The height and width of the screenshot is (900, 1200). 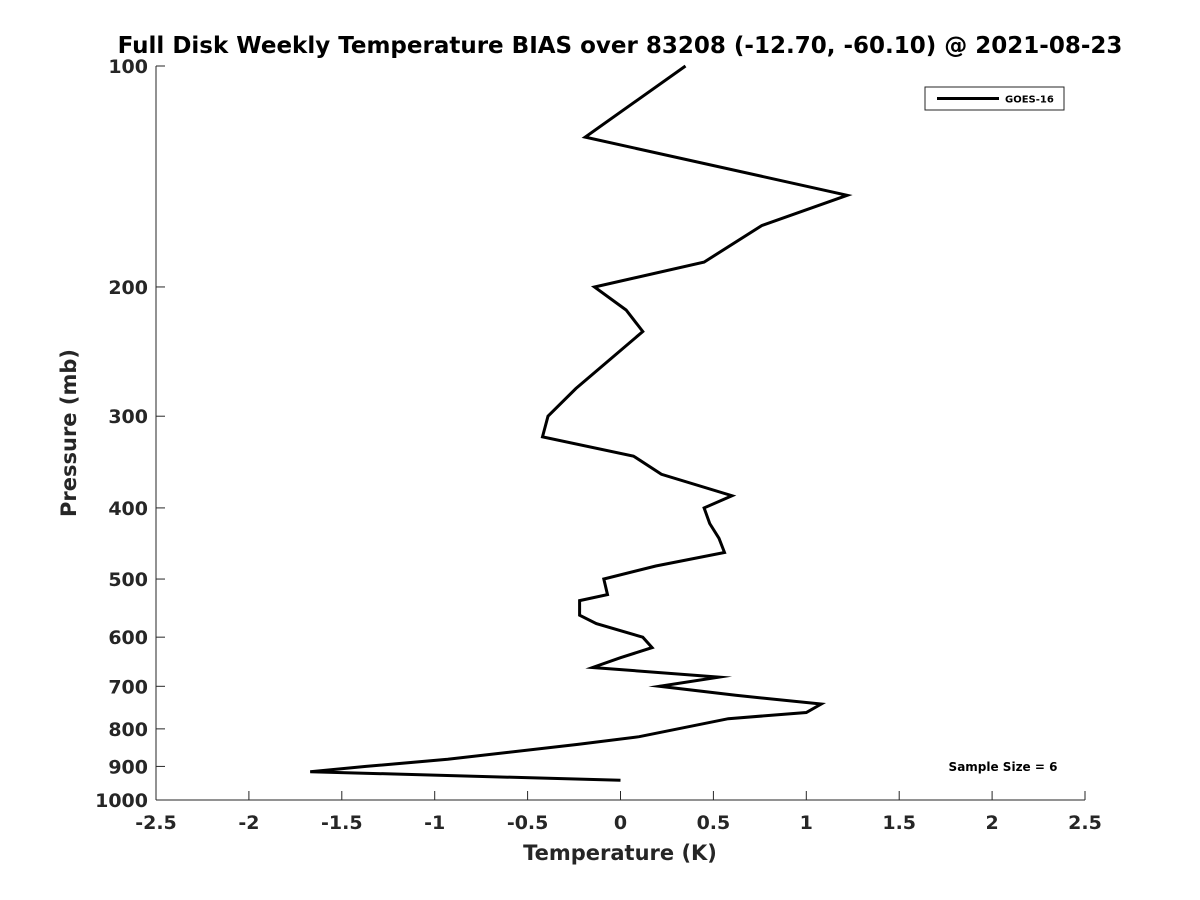 I want to click on x-tick-label: 1, so click(x=806, y=823).